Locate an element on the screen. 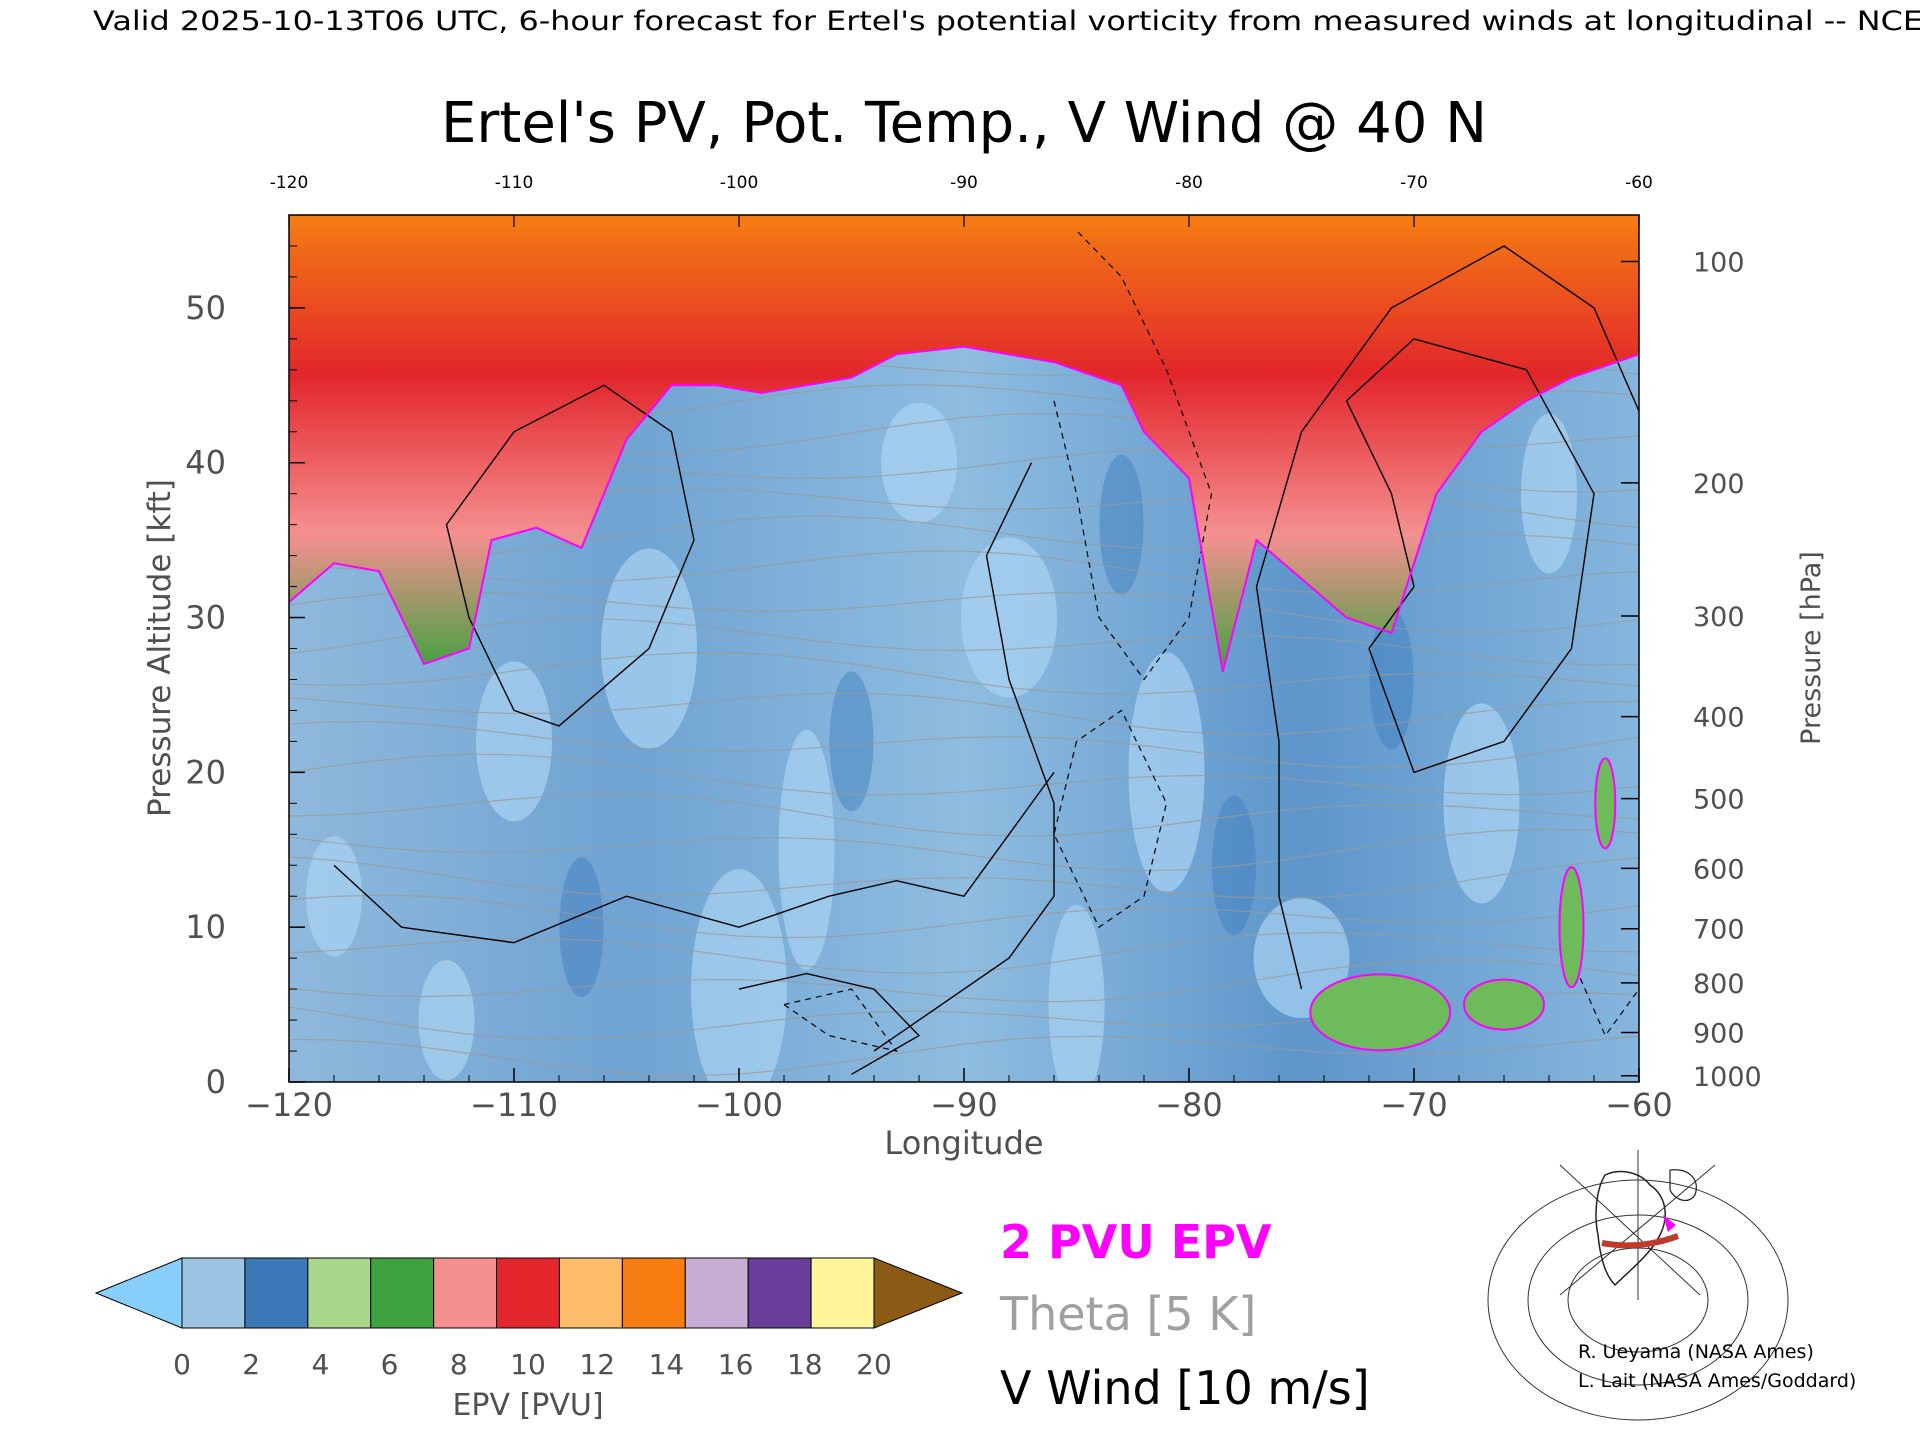 The image size is (1920, 1440). colorbar-tick-label: 6 is located at coordinates (390, 1364).